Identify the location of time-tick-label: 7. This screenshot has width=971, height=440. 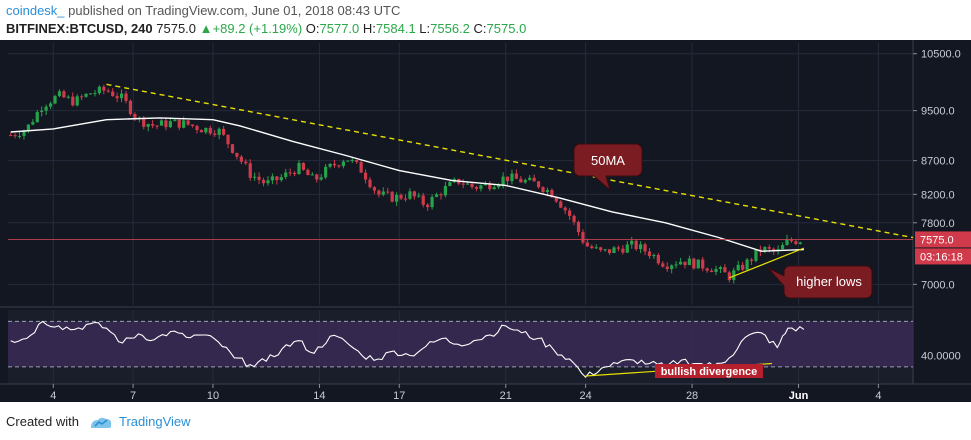
(133, 396).